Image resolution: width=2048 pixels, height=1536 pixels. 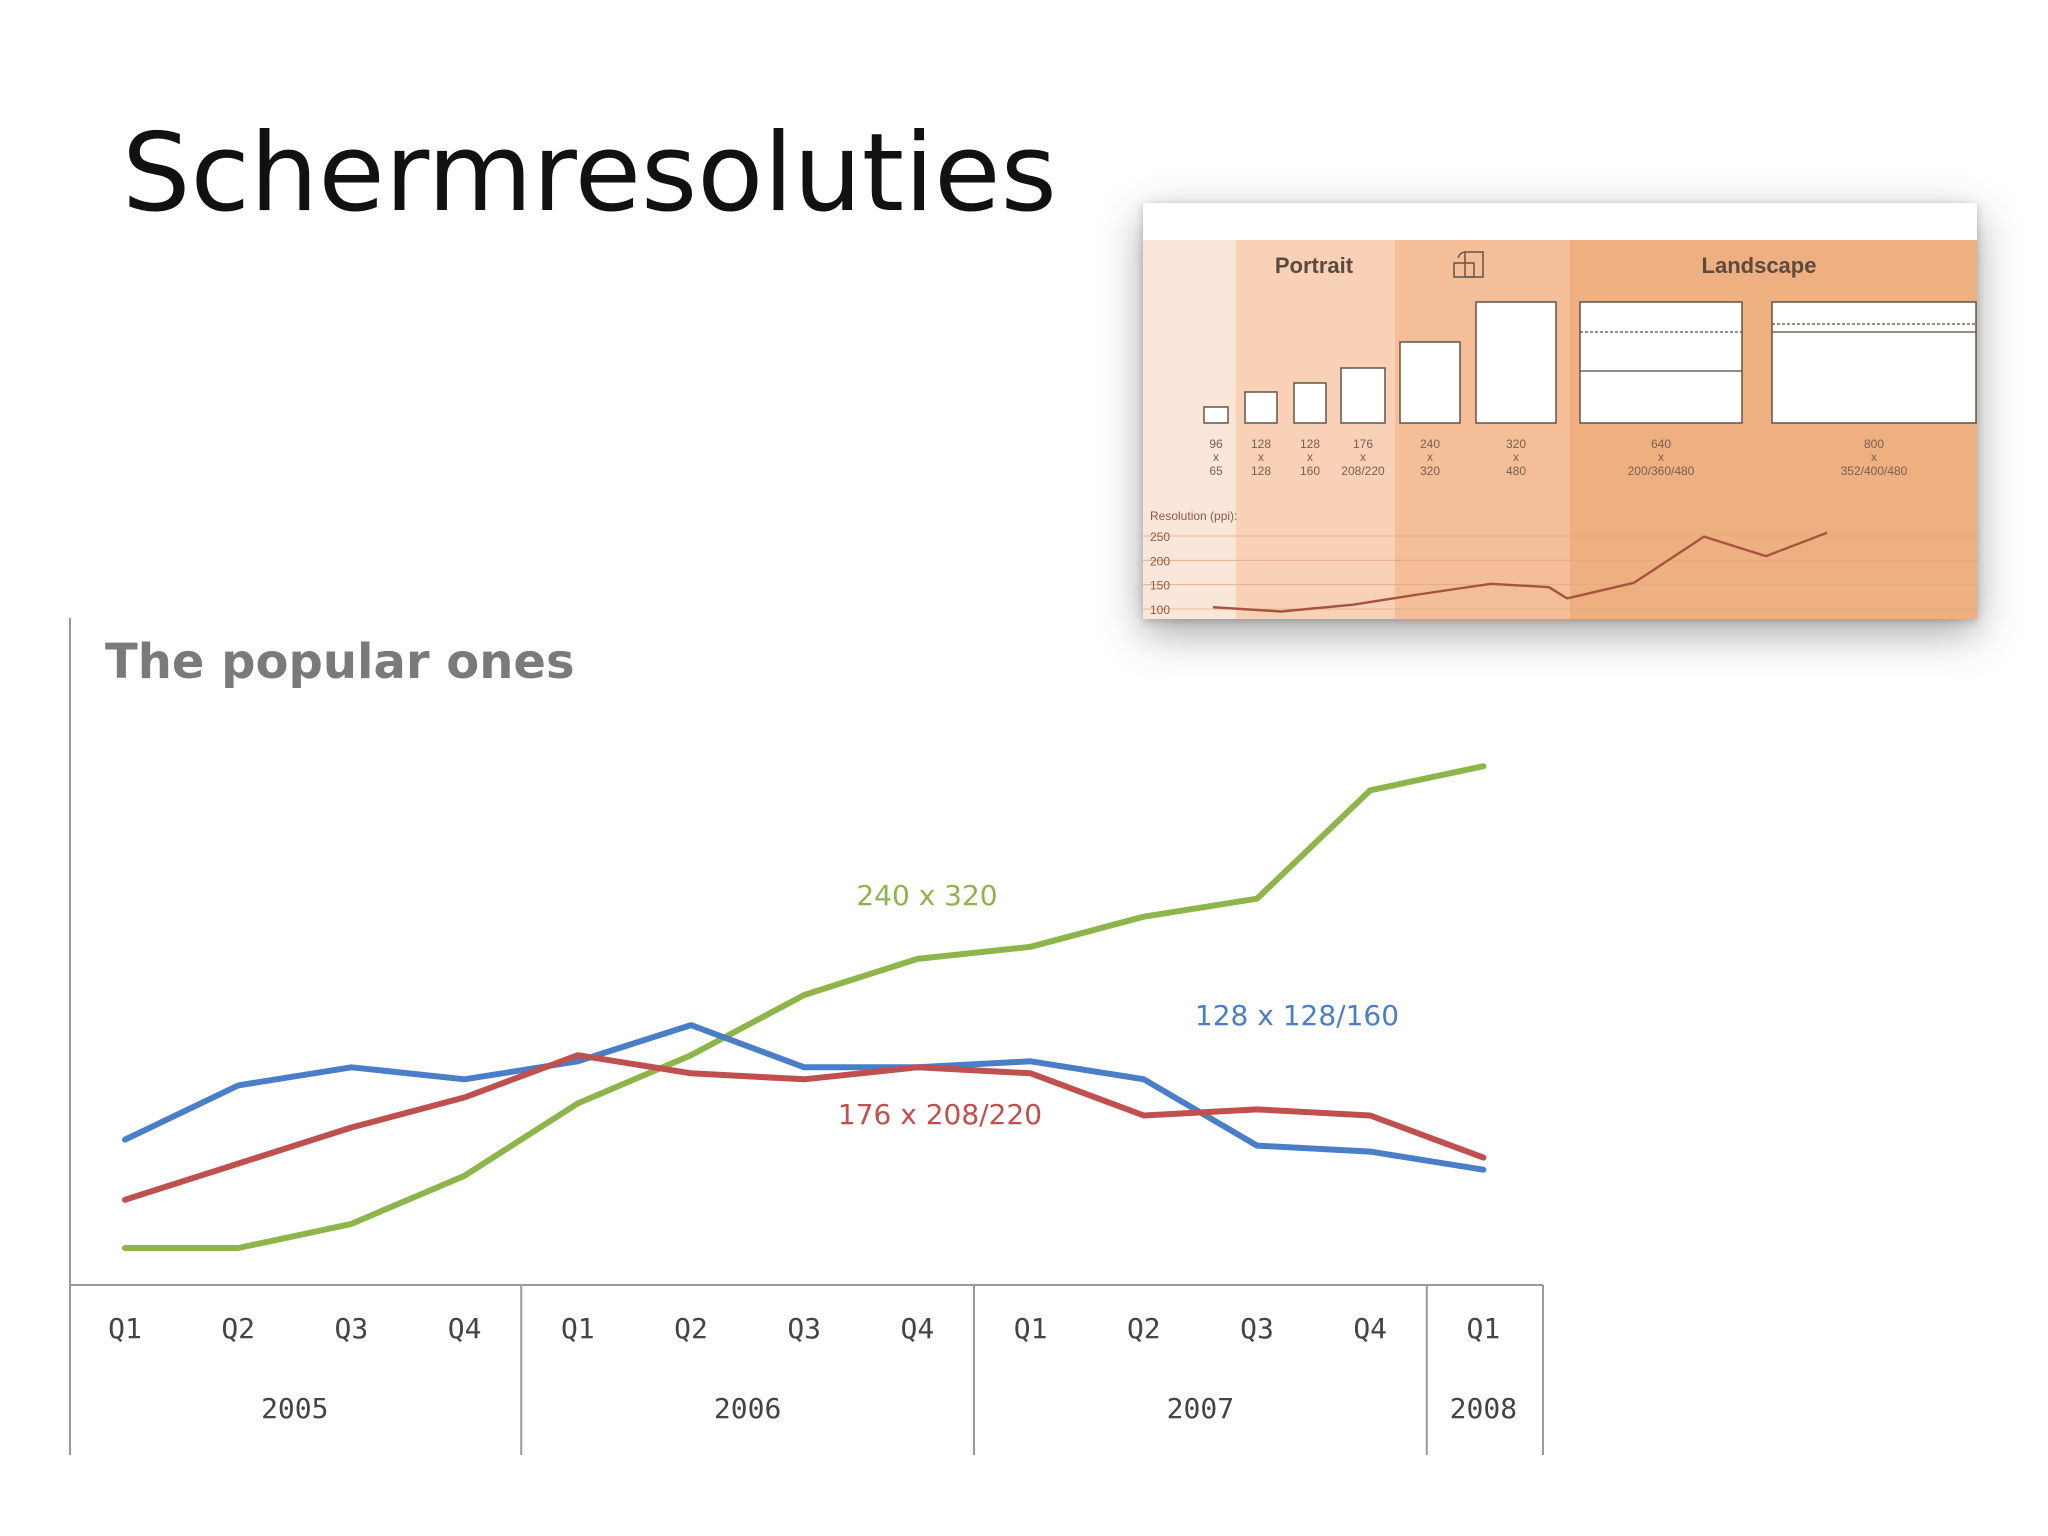 I want to click on ppi-axis-title: Resolution (ppi):, so click(x=1193, y=516).